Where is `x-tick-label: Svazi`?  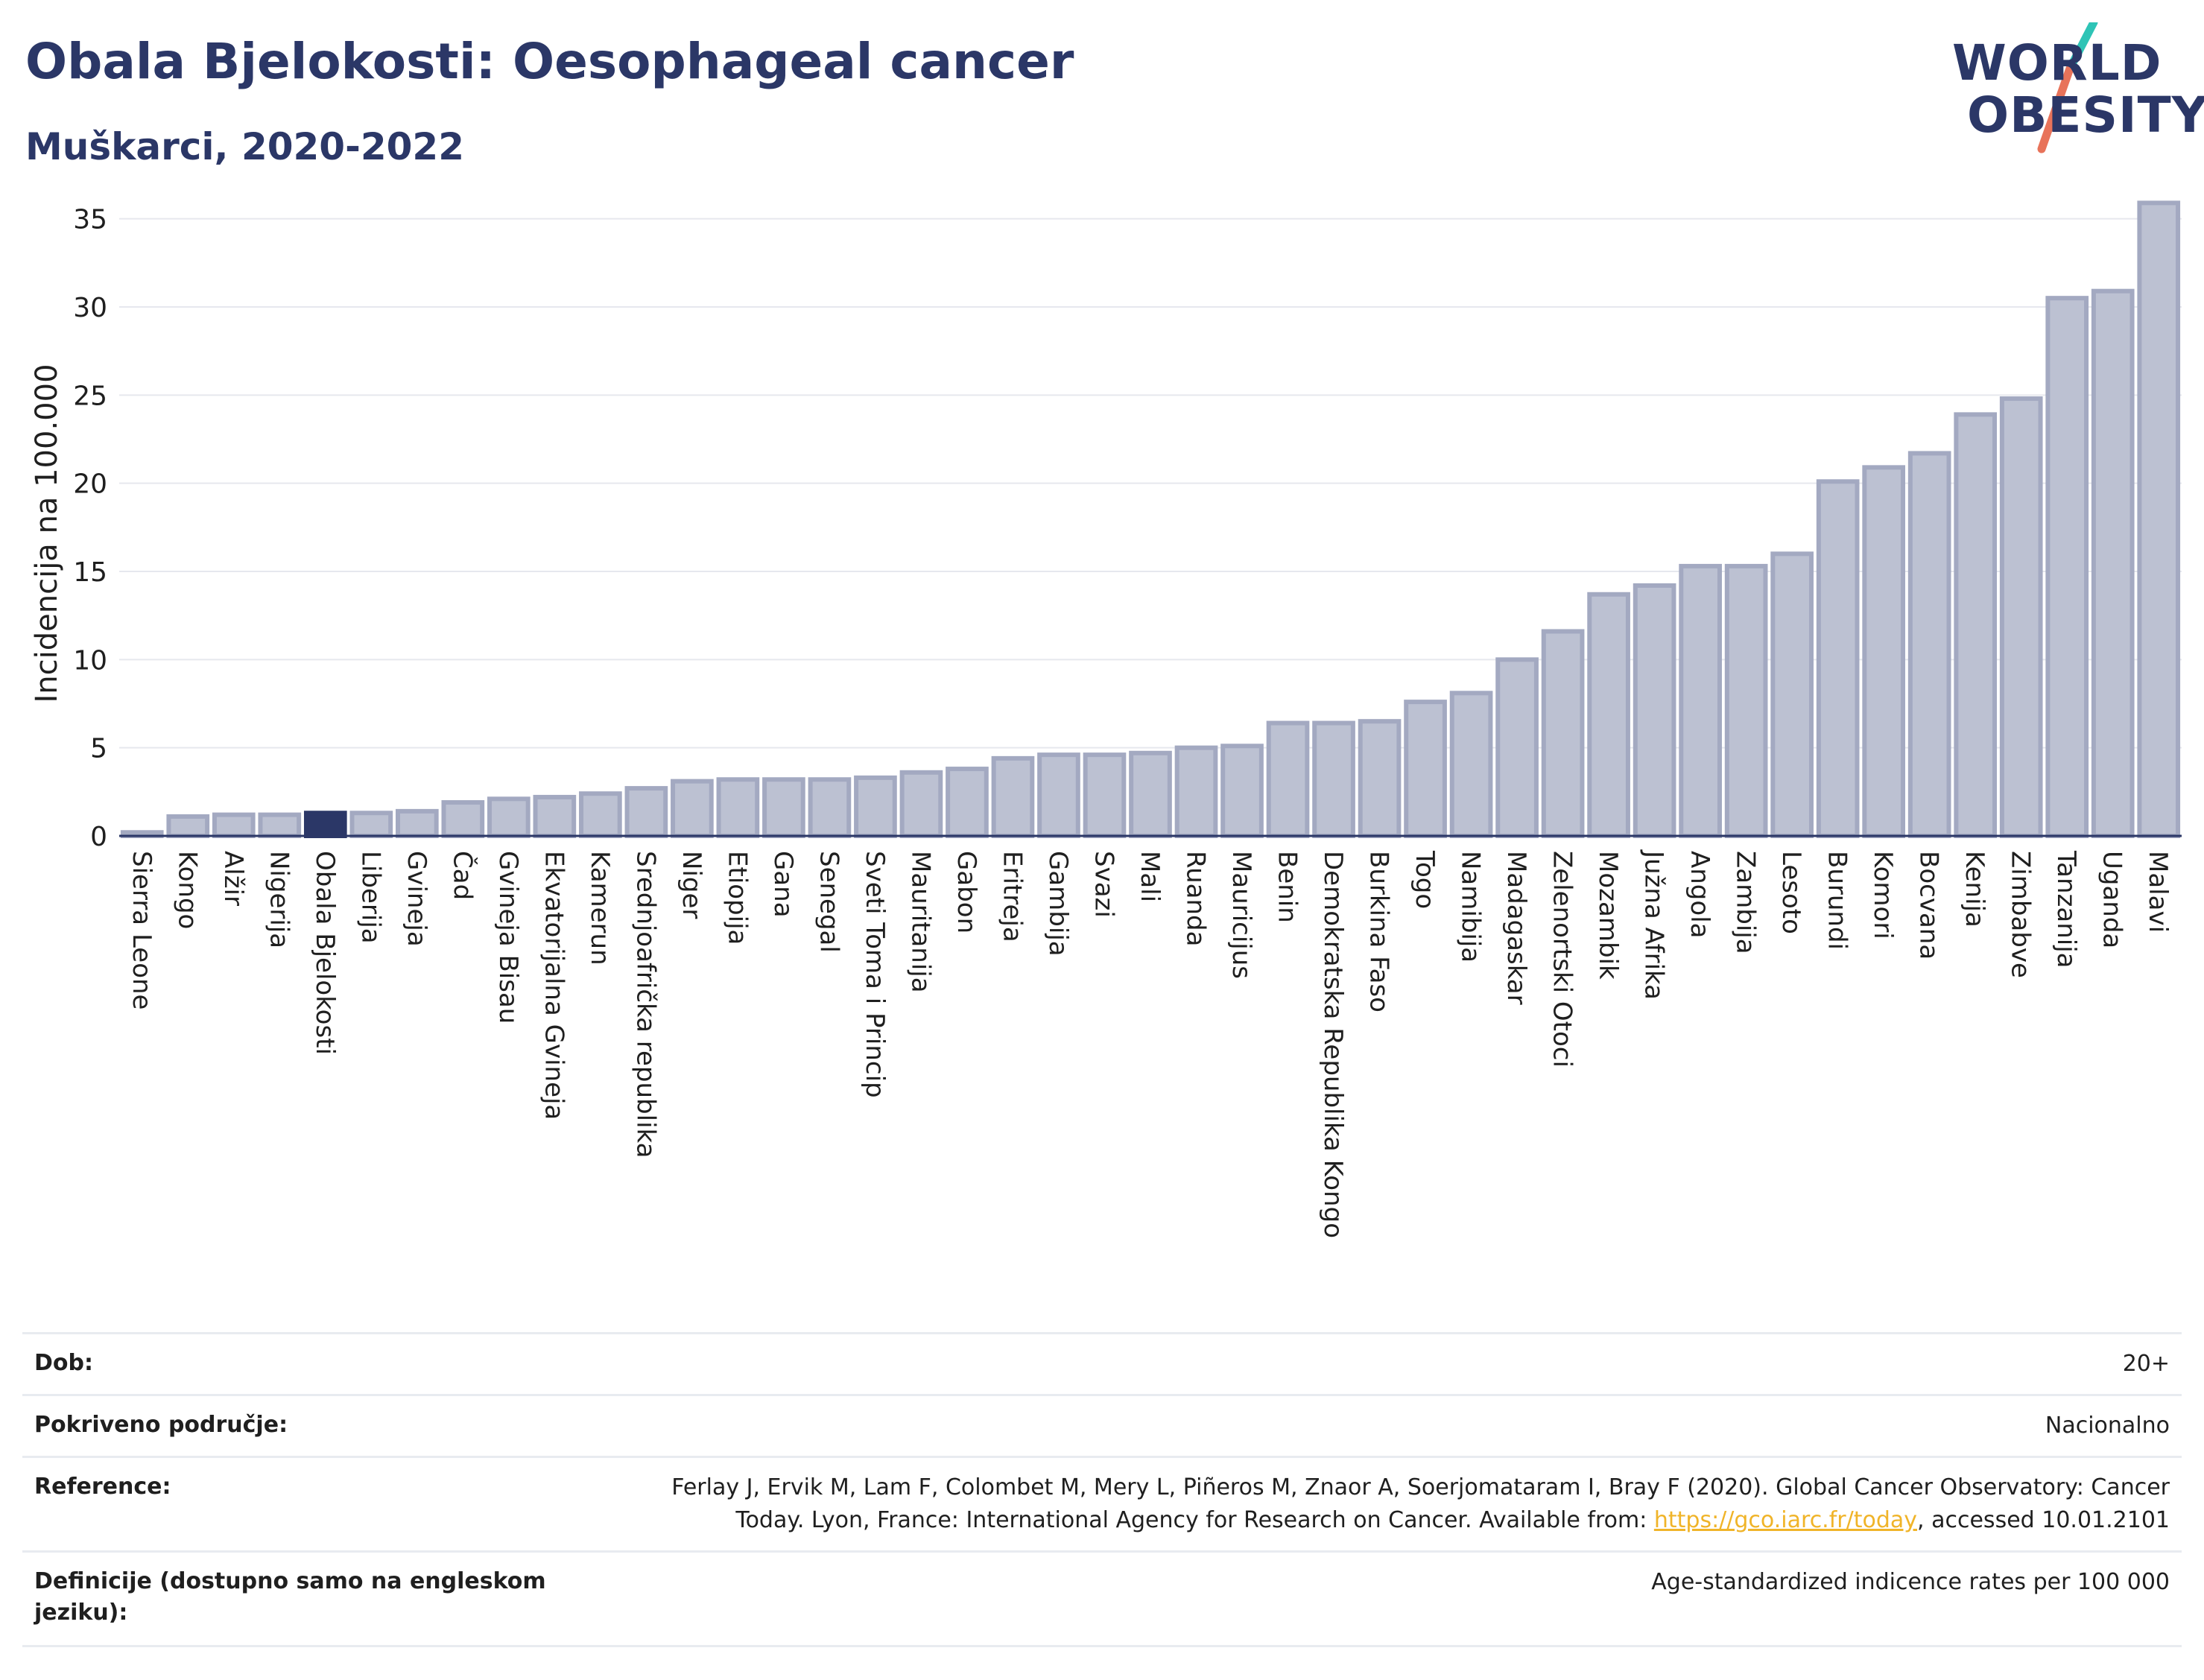 x-tick-label: Svazi is located at coordinates (1103, 884).